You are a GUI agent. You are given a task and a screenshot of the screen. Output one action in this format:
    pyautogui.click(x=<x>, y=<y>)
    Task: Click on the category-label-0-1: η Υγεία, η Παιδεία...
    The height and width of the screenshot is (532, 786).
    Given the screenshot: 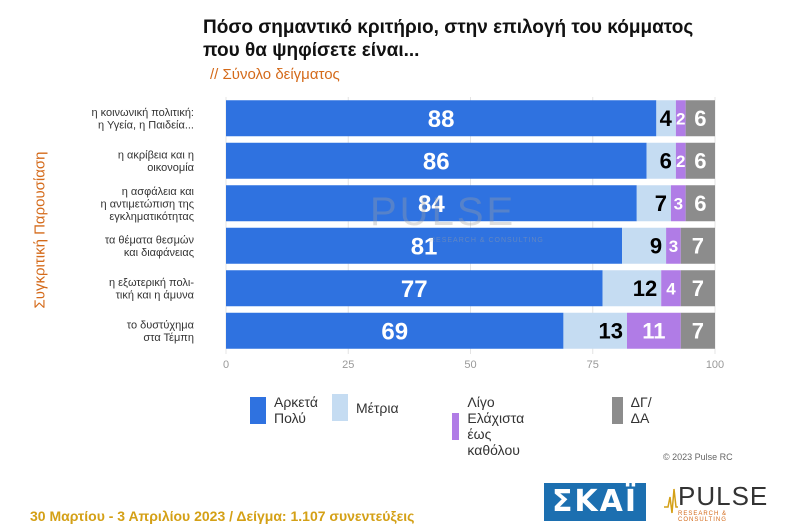 What is the action you would take?
    pyautogui.click(x=146, y=126)
    